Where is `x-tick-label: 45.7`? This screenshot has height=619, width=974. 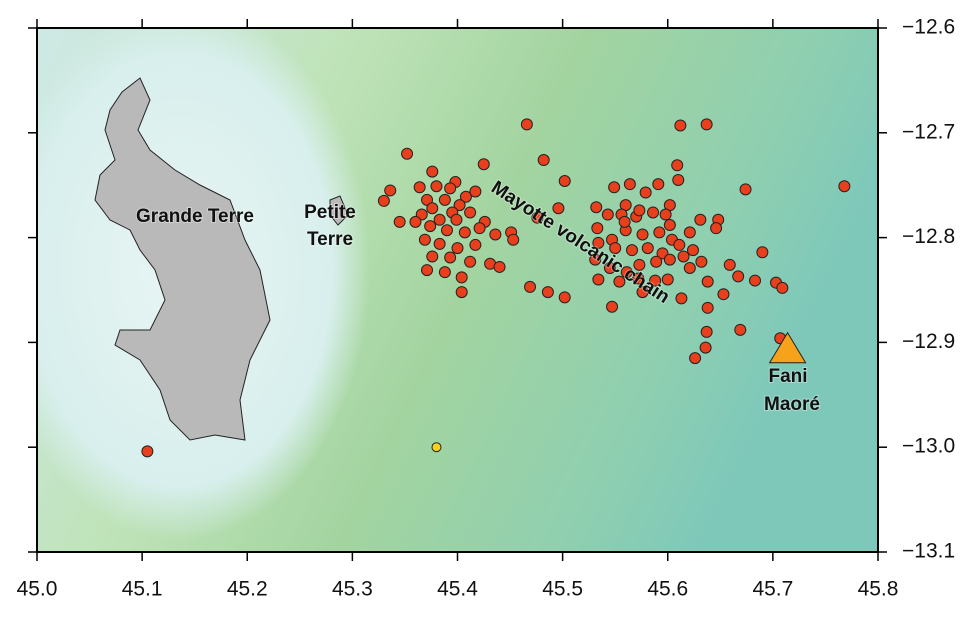 x-tick-label: 45.7 is located at coordinates (772, 589).